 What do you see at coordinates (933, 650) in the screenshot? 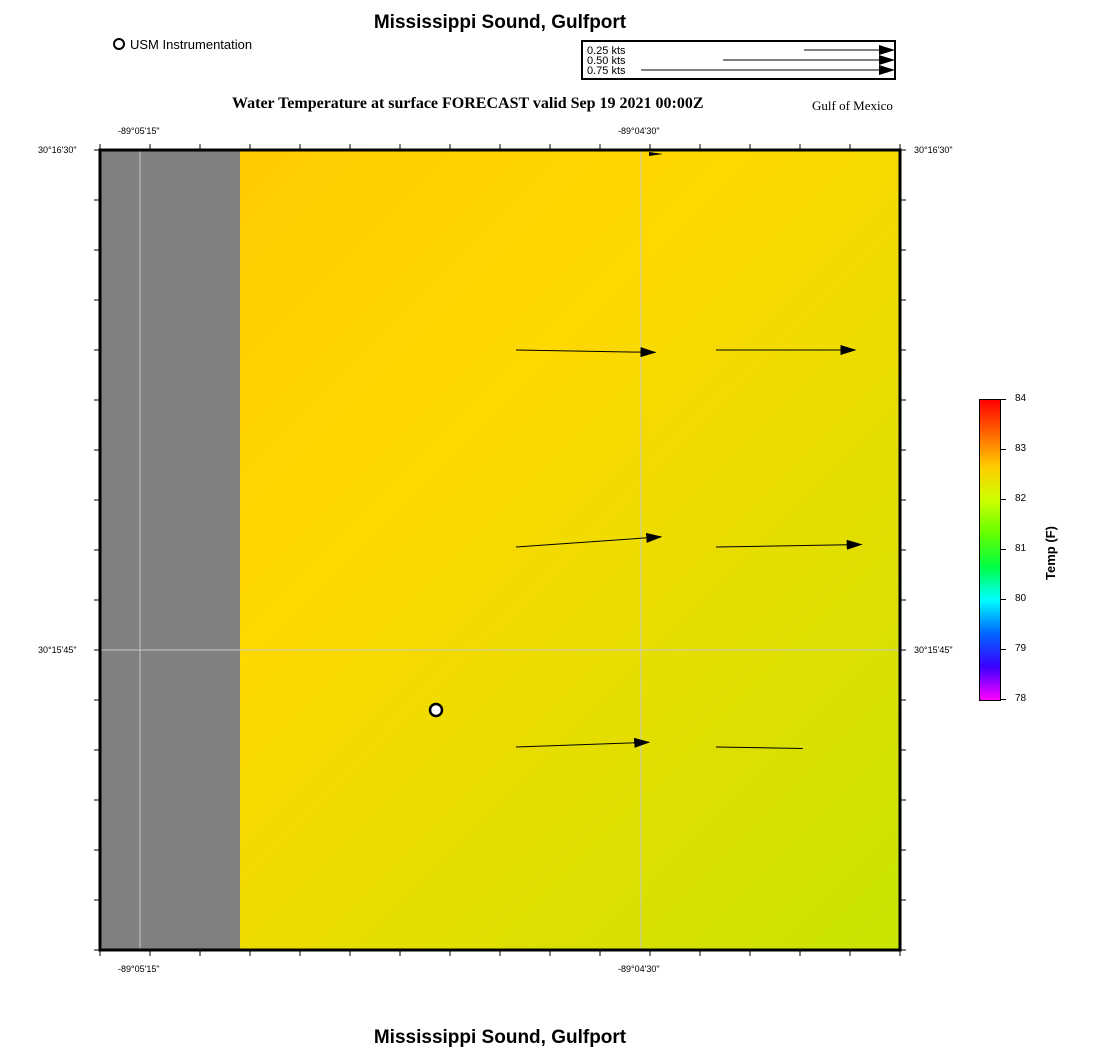
I see `lat-label-right-2: 30°15'45"` at bounding box center [933, 650].